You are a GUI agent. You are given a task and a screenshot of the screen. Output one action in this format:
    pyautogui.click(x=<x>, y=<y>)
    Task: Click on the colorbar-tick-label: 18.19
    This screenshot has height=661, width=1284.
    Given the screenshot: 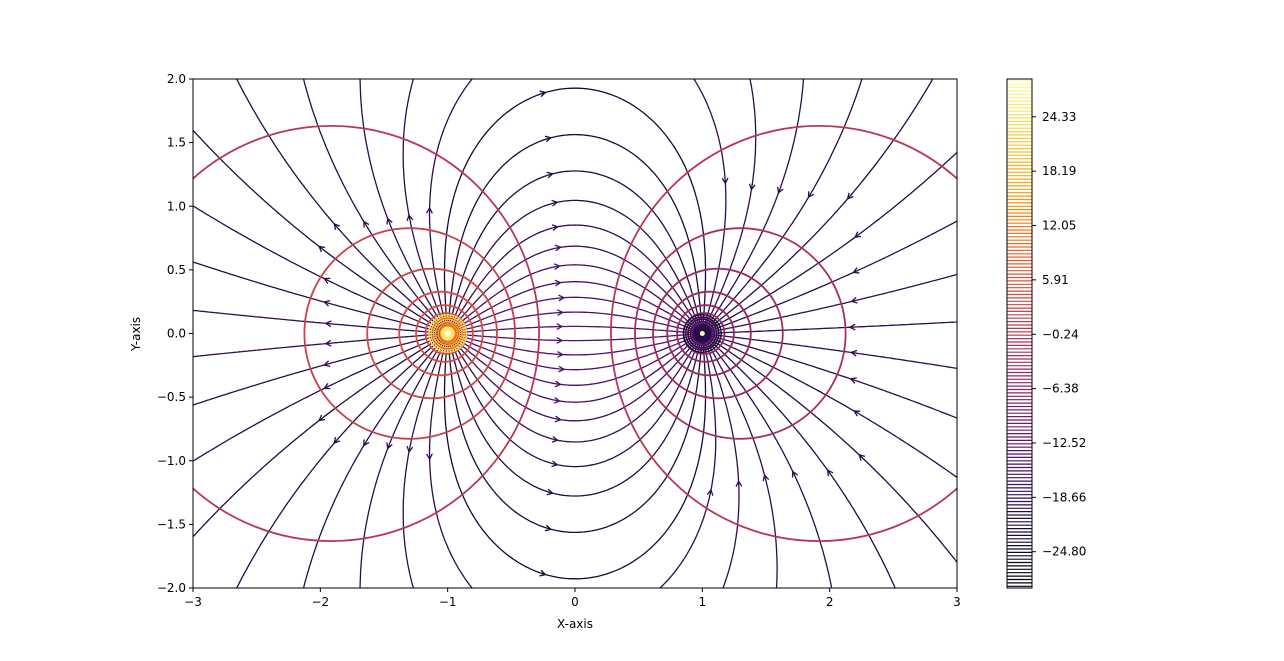 What is the action you would take?
    pyautogui.click(x=1059, y=171)
    